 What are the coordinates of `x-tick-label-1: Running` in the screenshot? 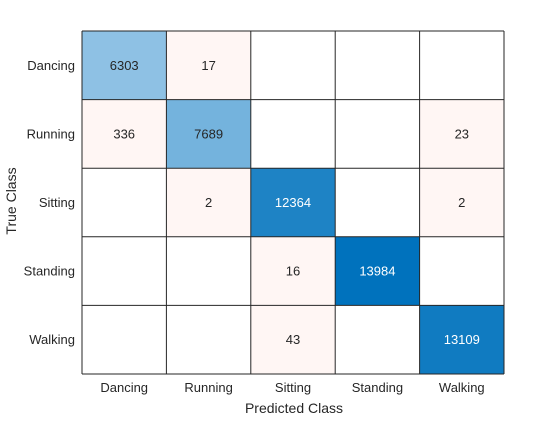 It's located at (208, 387).